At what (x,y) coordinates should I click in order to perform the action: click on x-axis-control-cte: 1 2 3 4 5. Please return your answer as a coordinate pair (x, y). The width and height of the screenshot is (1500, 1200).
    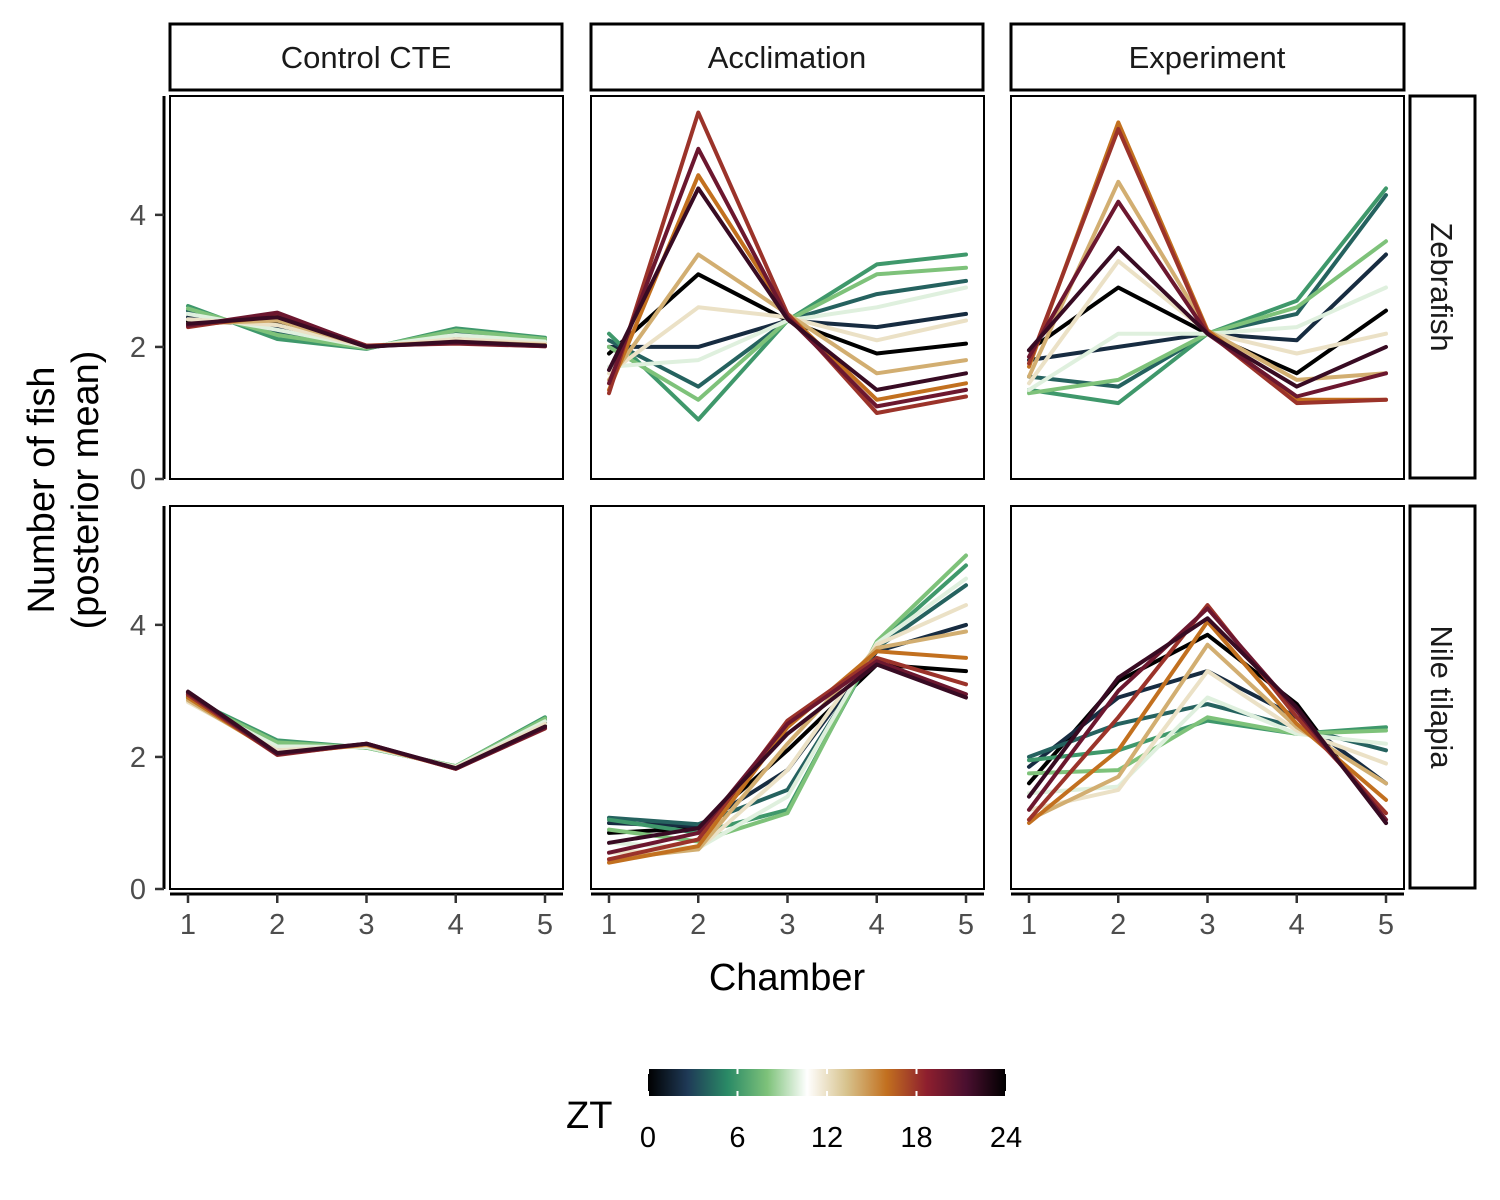
    Looking at the image, I should click on (366, 916).